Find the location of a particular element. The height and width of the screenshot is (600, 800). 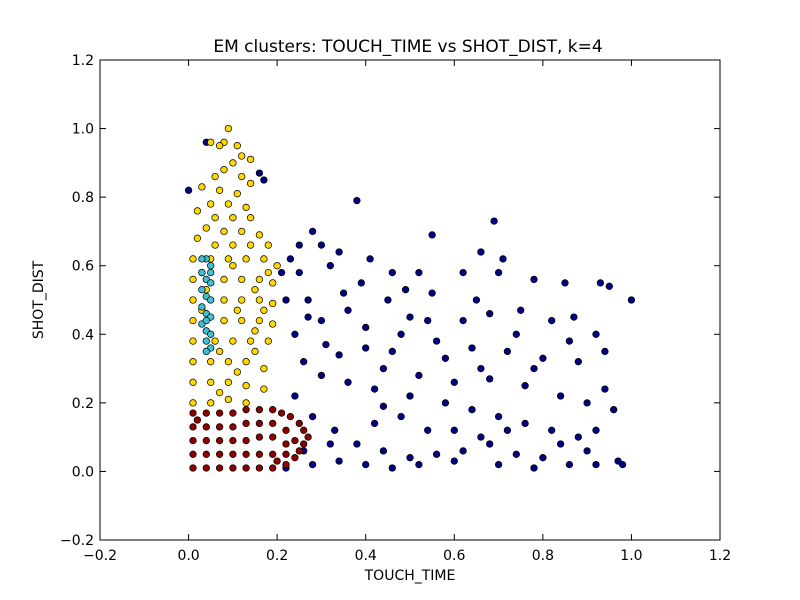

y-tick-label: 0.2 is located at coordinates (83, 404).